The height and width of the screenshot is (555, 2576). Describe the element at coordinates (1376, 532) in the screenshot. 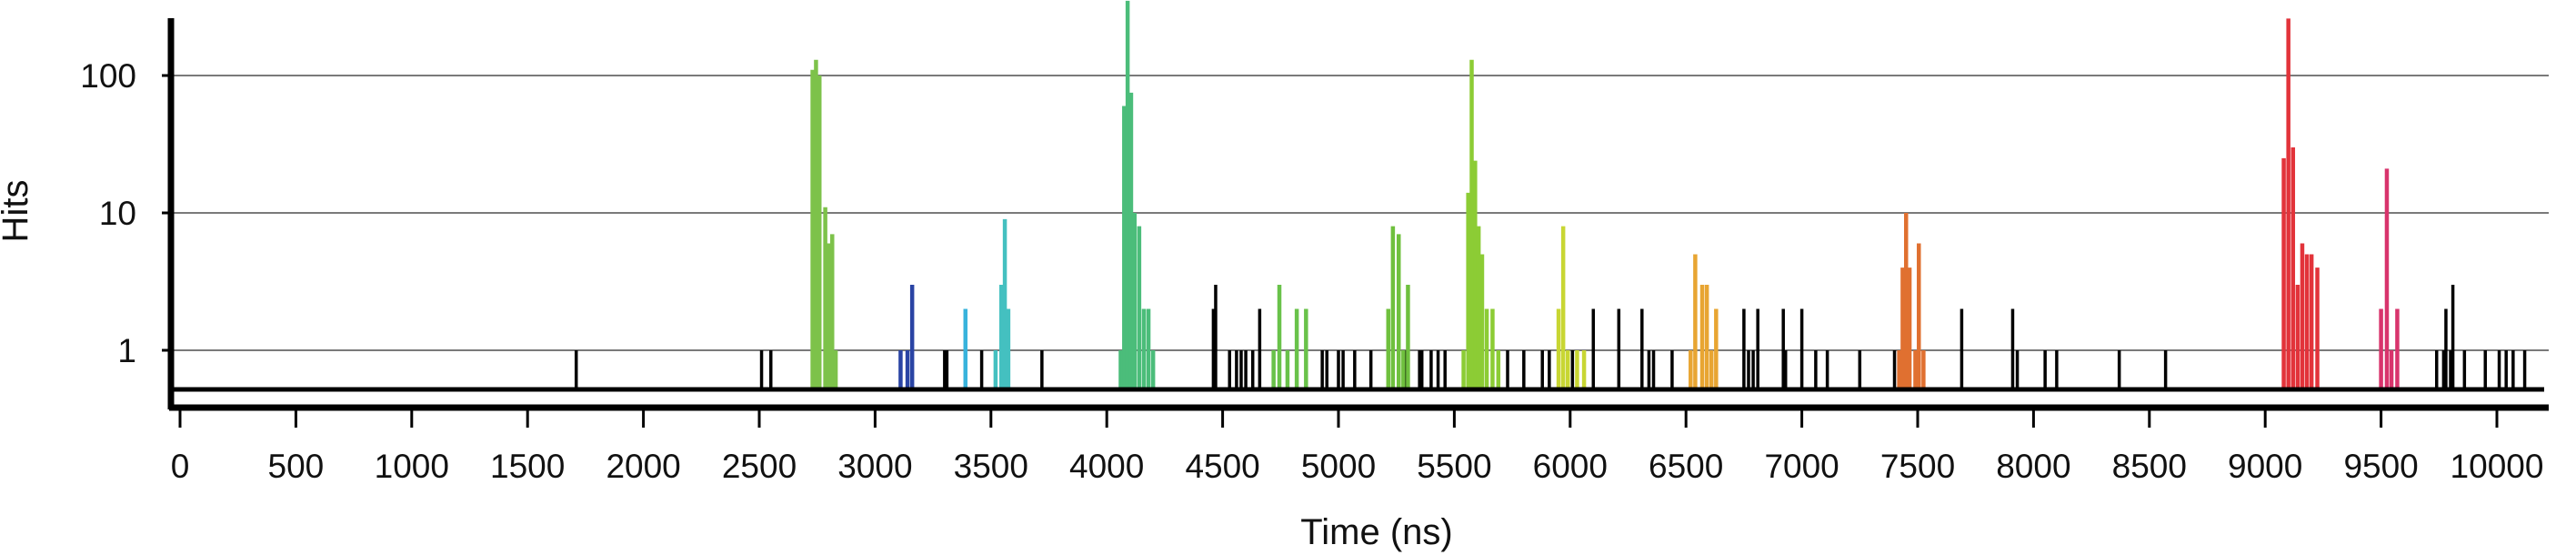

I see `x-axis-title: Time (ns)` at that location.